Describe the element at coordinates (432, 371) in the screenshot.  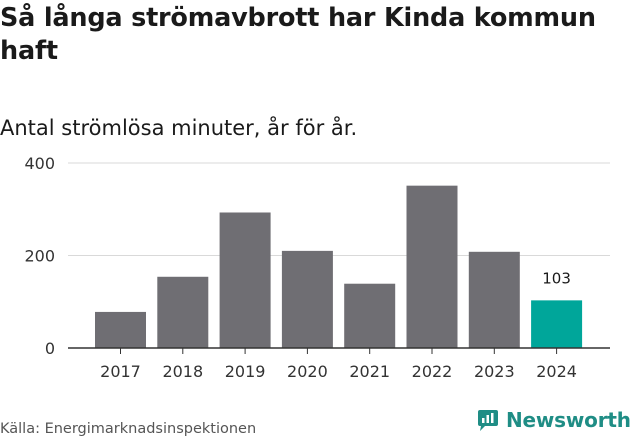
I see `x-tick-label: 2022` at that location.